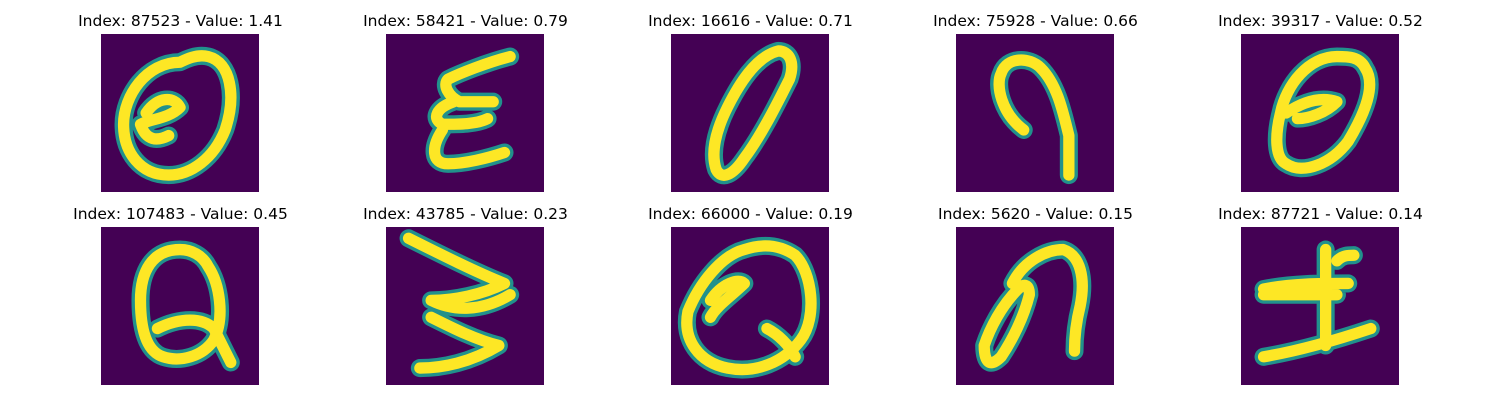  Describe the element at coordinates (465, 214) in the screenshot. I see `panel-title: Index: 43785 - Value: 0.23` at that location.